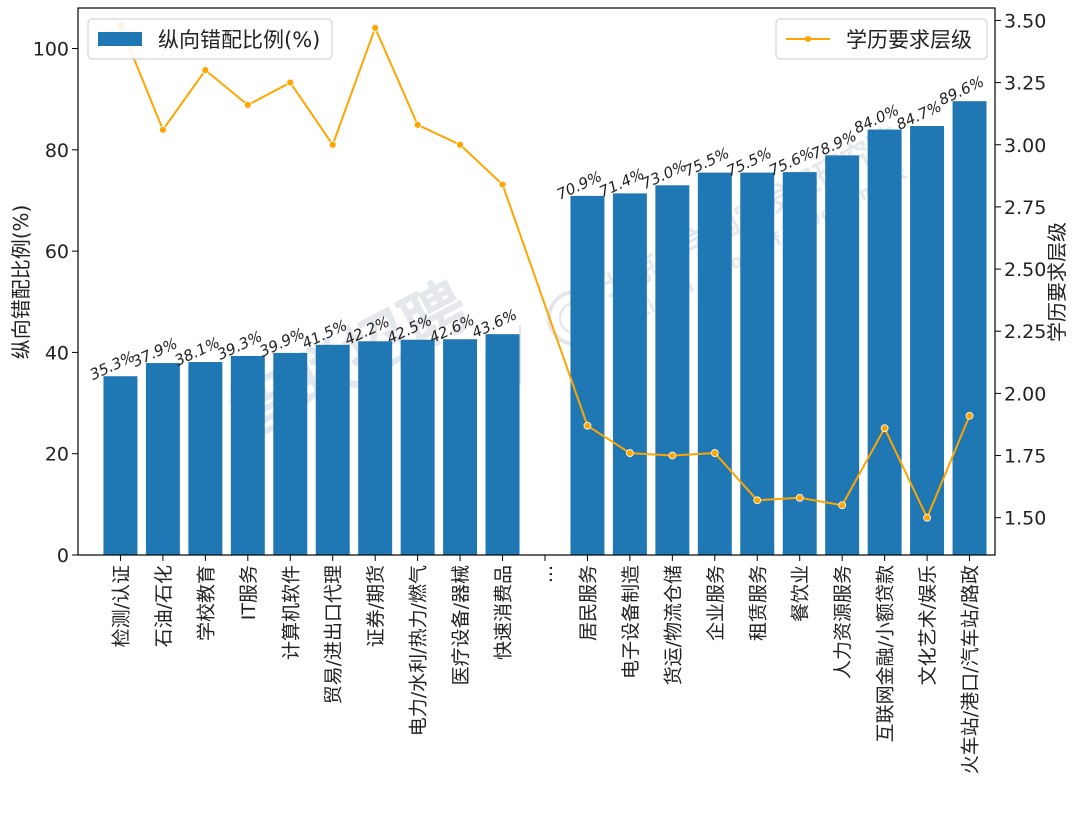 Image resolution: width=1080 pixels, height=819 pixels. Describe the element at coordinates (57, 252) in the screenshot. I see `y-left-tick-label: 60` at that location.